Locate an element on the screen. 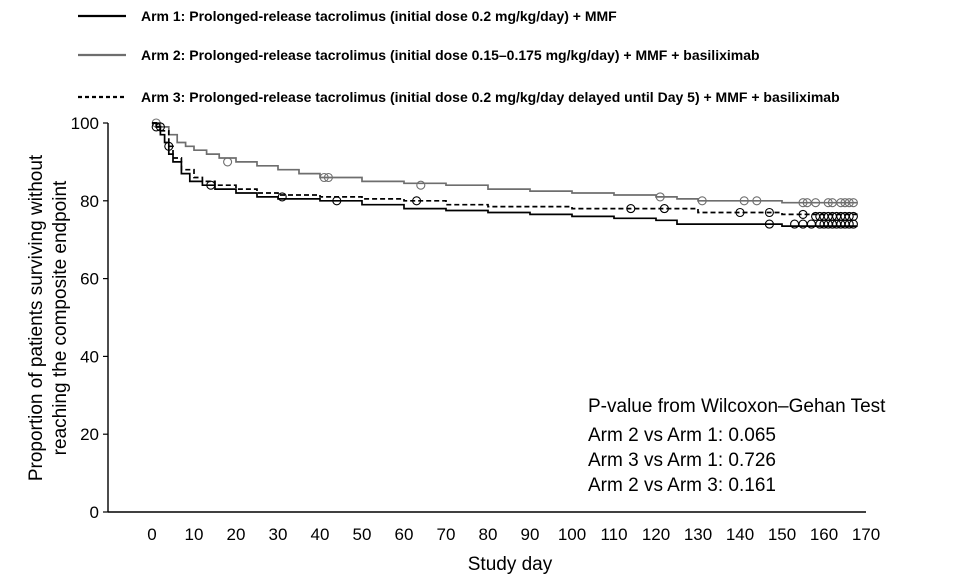 This screenshot has width=971, height=577. x-tick-label: 60 is located at coordinates (404, 534).